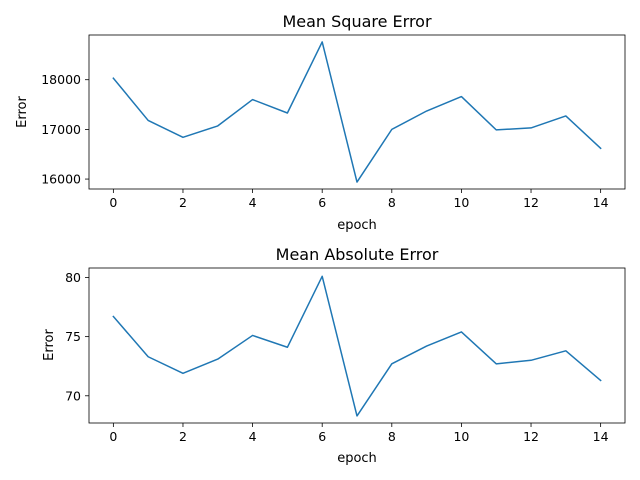  What do you see at coordinates (73, 395) in the screenshot?
I see `mae-y-tick-label: 70` at bounding box center [73, 395].